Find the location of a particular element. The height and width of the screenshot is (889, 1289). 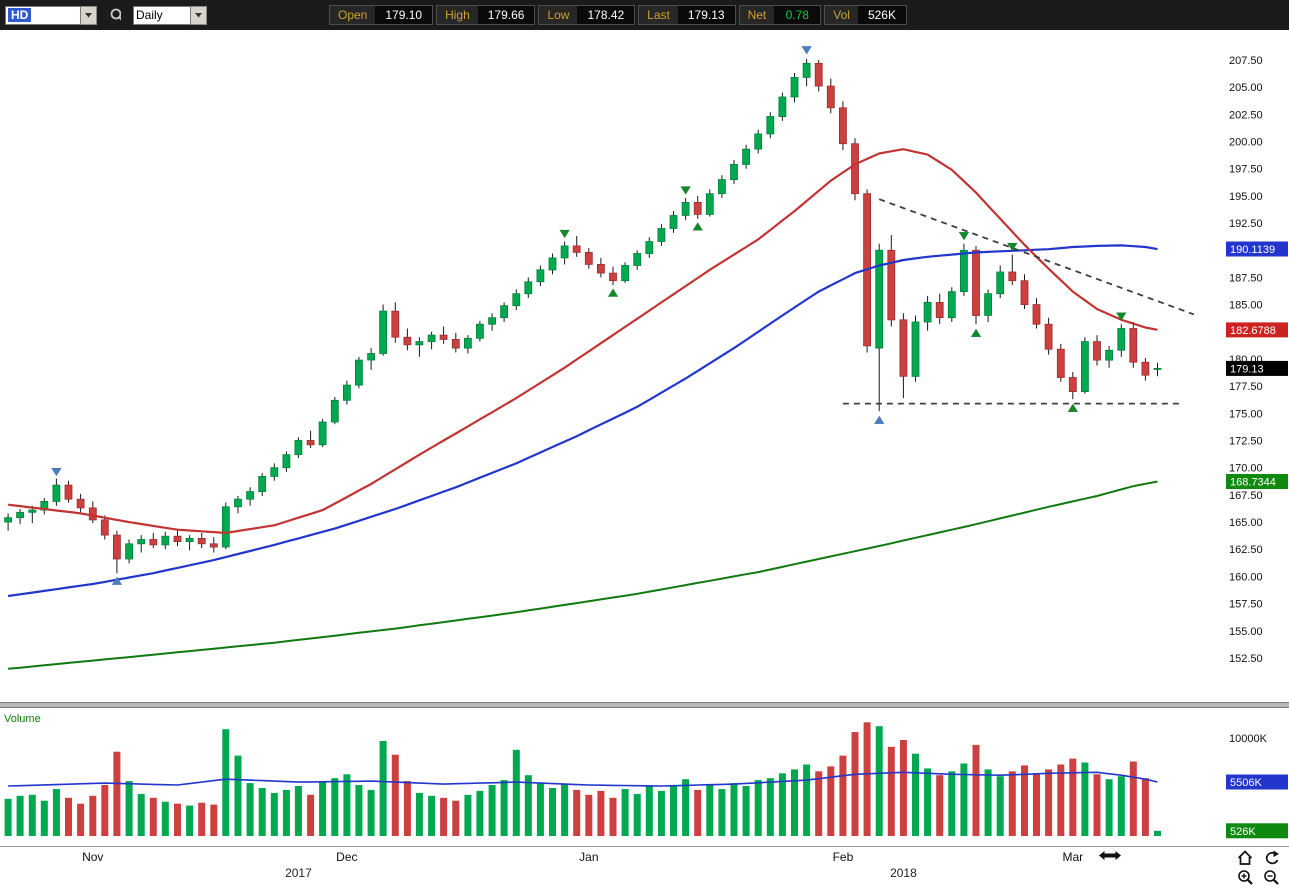

panel-splitter is located at coordinates (644, 705).